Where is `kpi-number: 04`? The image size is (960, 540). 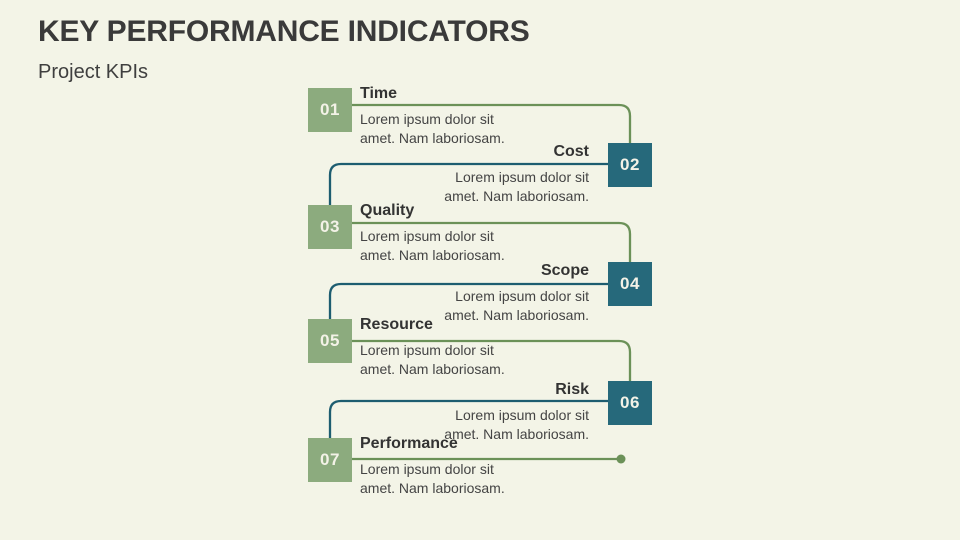 kpi-number: 04 is located at coordinates (630, 283).